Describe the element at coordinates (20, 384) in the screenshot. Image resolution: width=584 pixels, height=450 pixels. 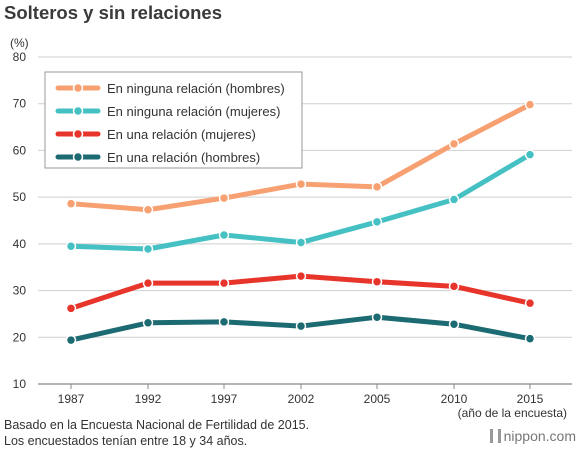
I see `y-tick-label: 10` at that location.